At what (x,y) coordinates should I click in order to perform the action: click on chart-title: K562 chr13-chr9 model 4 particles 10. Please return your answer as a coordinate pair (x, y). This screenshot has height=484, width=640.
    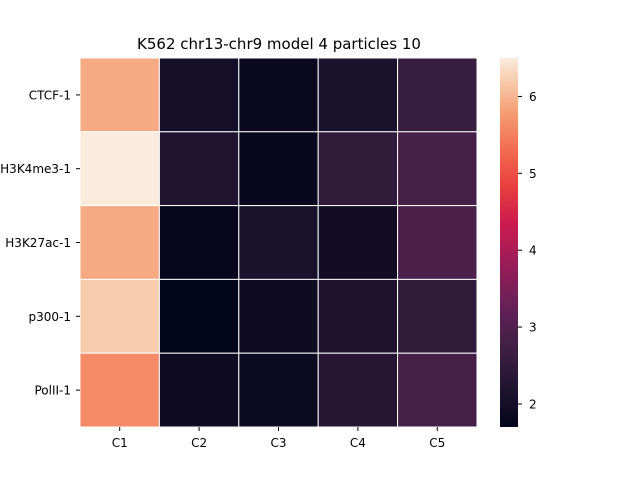
    Looking at the image, I should click on (279, 44).